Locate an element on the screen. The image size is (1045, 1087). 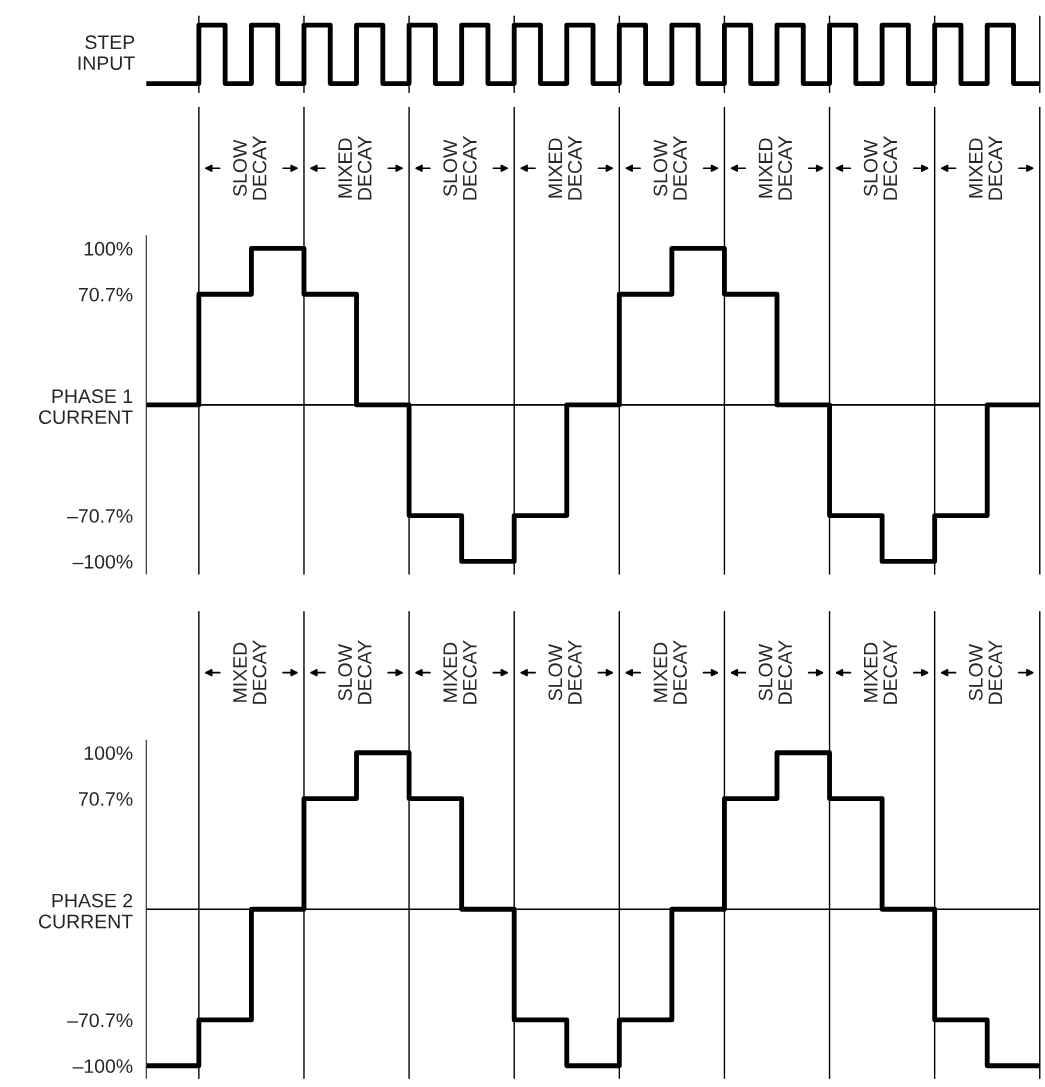
y-tick-label: PHASE 1 CURRENT is located at coordinates (86, 407).